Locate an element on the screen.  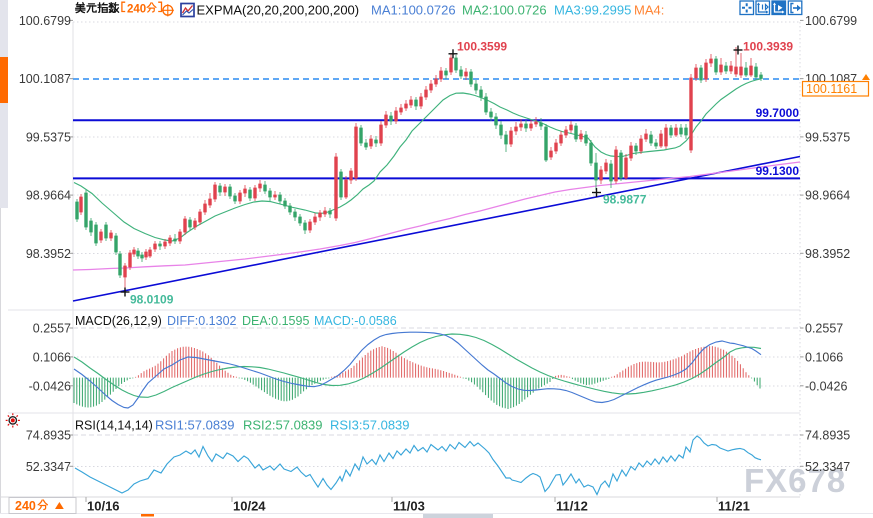
svg-text: FX678 is located at coordinates (795, 480).